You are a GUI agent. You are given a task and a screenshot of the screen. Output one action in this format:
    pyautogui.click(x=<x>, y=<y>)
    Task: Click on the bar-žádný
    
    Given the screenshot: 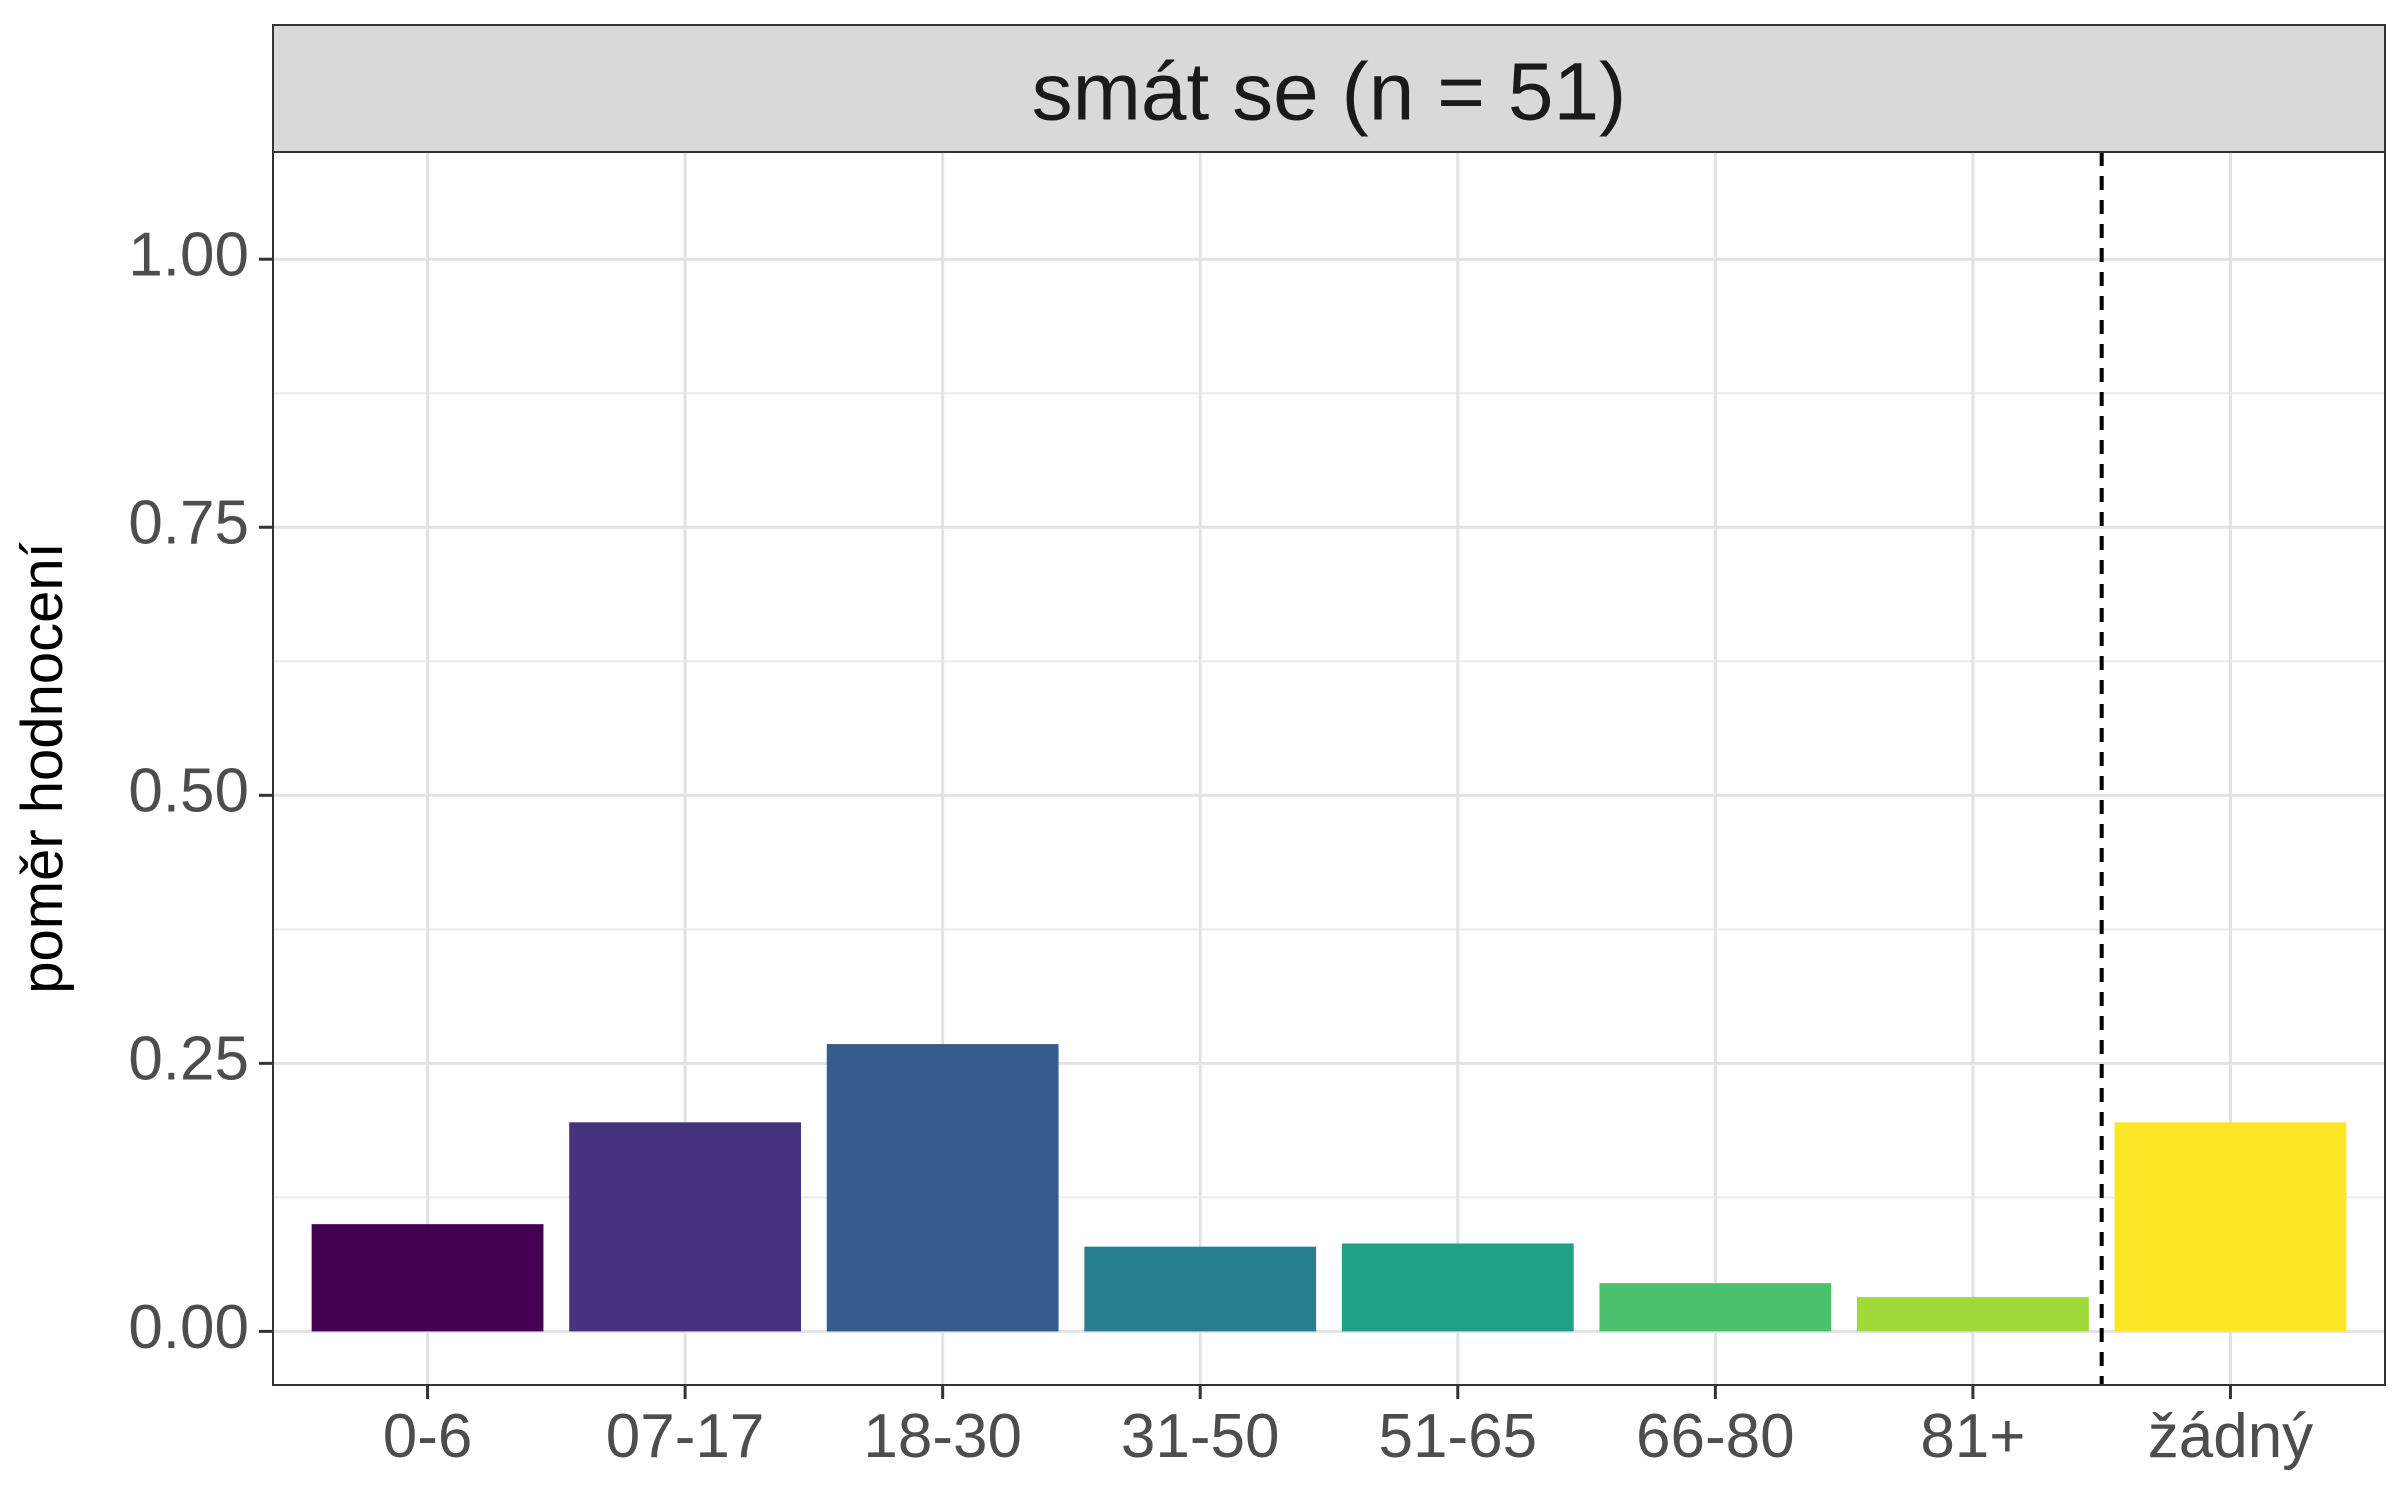 What is the action you would take?
    pyautogui.click(x=2230, y=1227)
    